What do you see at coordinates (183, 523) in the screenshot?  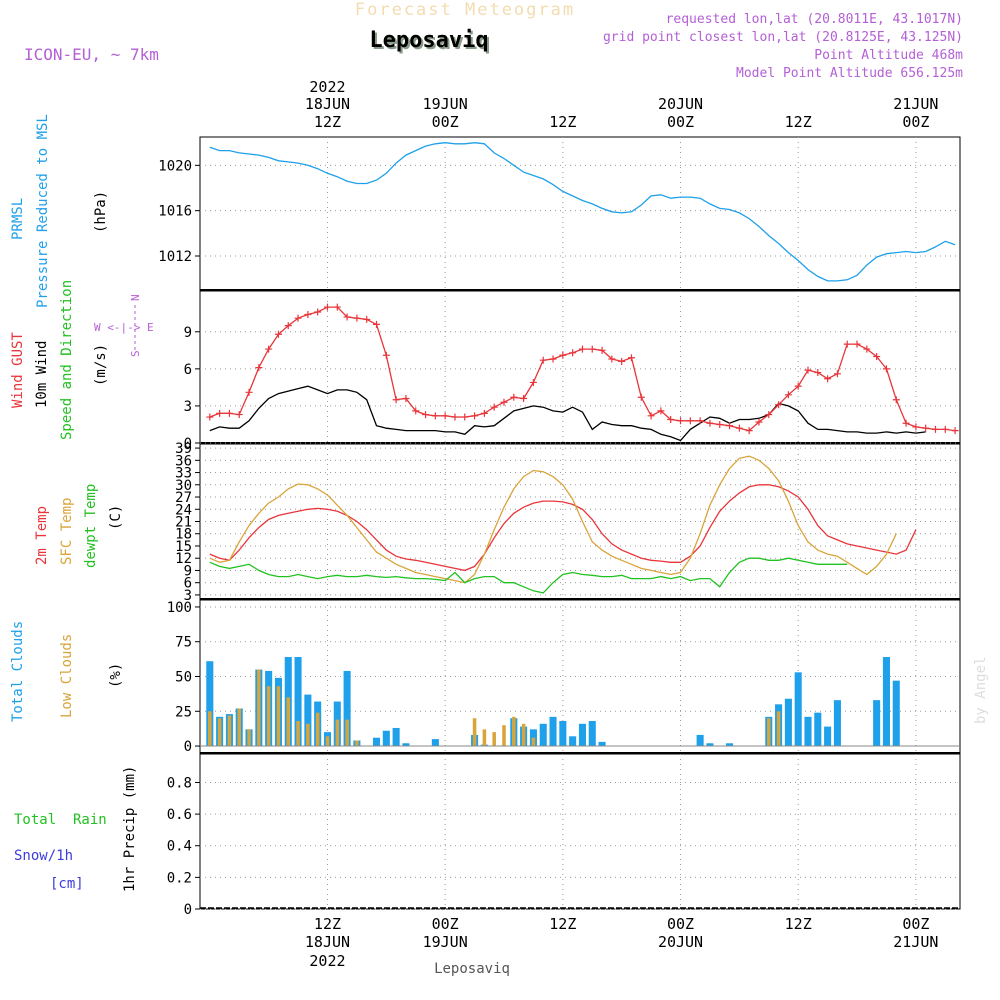 I see `temperature-y-tick-label: 21` at bounding box center [183, 523].